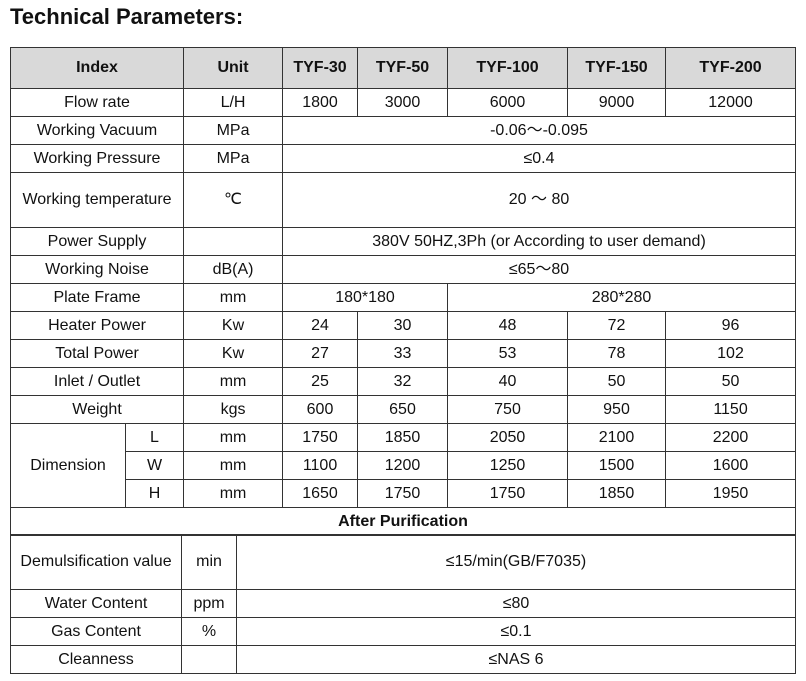 This screenshot has height=681, width=806. What do you see at coordinates (508, 381) in the screenshot?
I see `cell: 40` at bounding box center [508, 381].